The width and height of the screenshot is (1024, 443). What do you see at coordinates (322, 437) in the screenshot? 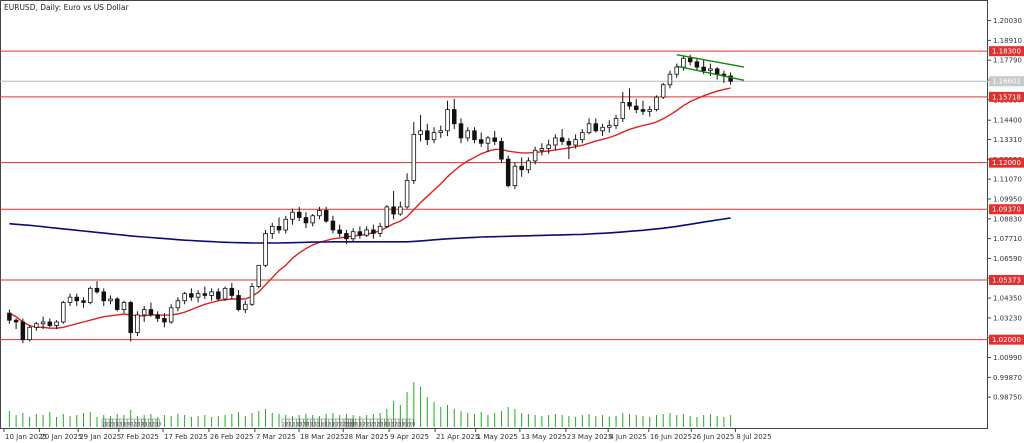
I see `x-tick-label: 18 Mar 2025` at bounding box center [322, 437].